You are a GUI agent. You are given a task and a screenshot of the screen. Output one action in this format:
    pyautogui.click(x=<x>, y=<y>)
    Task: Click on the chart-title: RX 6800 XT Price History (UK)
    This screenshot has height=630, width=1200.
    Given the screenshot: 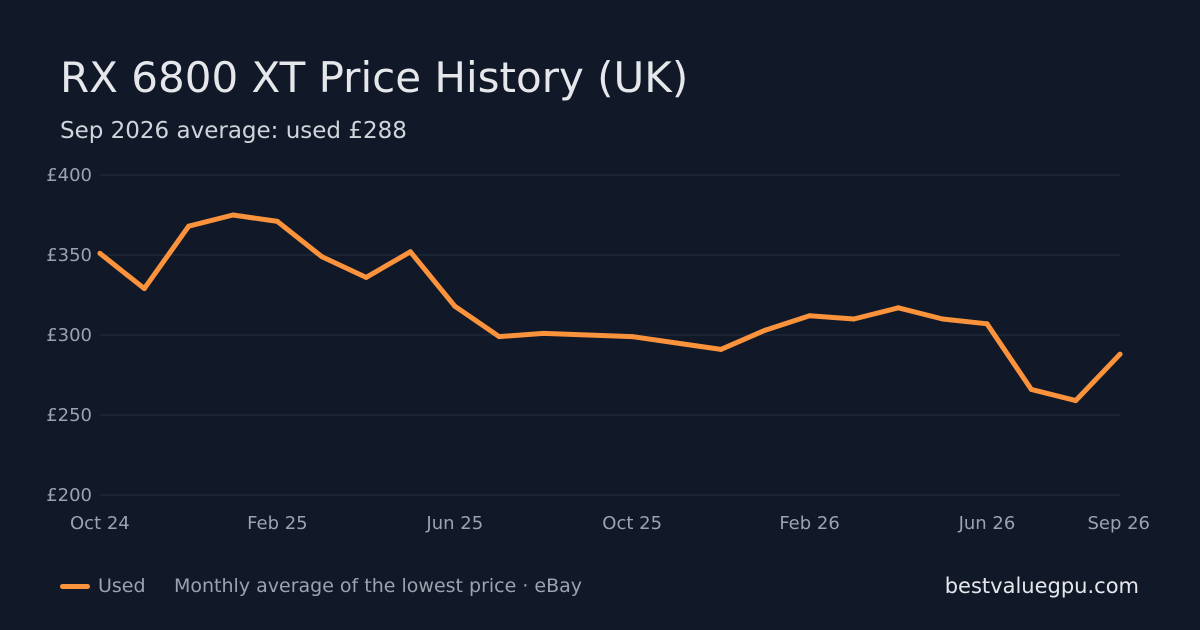 What is the action you would take?
    pyautogui.click(x=374, y=77)
    